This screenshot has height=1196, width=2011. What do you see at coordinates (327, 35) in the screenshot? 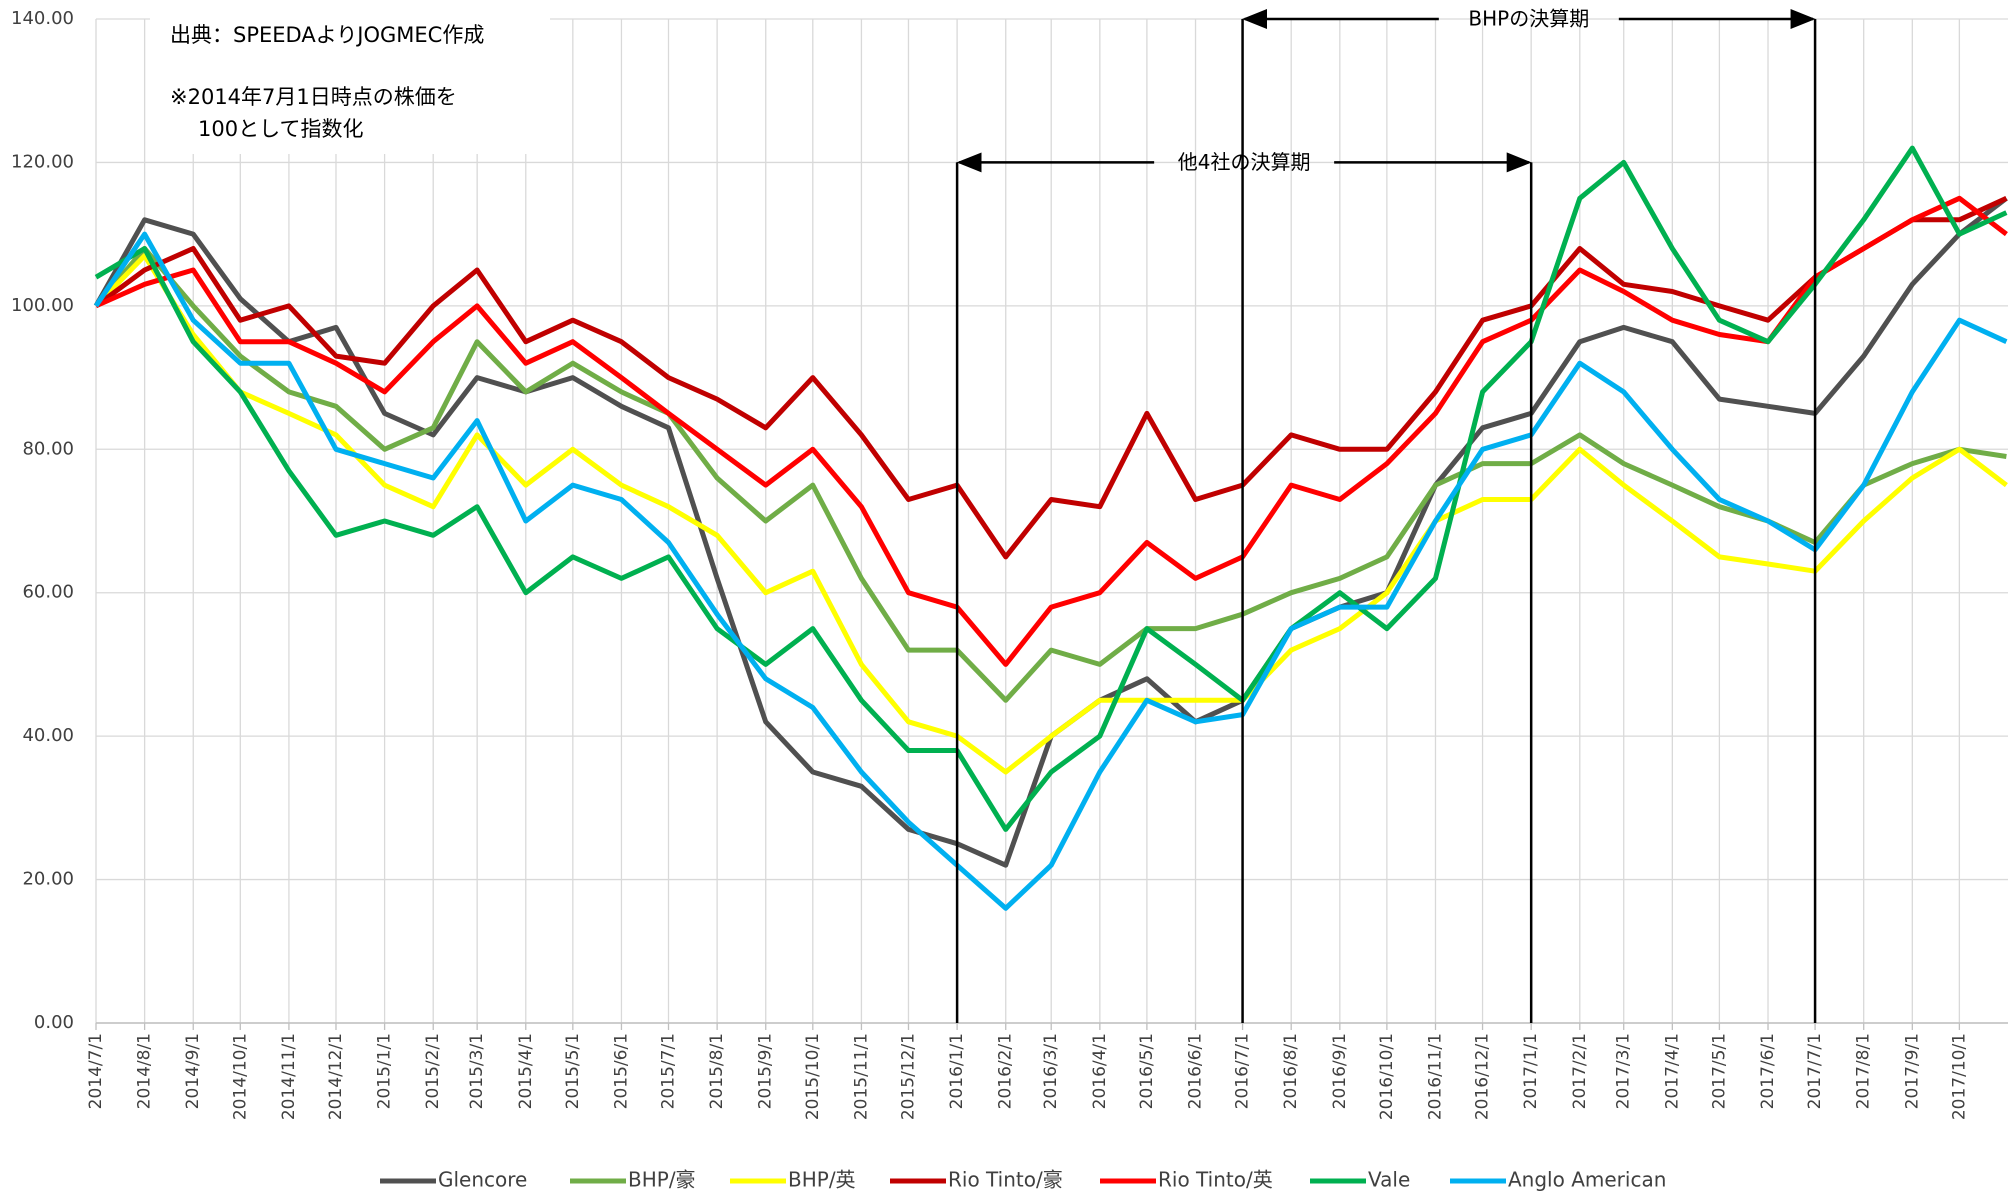
I see `source-note: 出典：SPEEDAよりJOGMEC作成` at bounding box center [327, 35].